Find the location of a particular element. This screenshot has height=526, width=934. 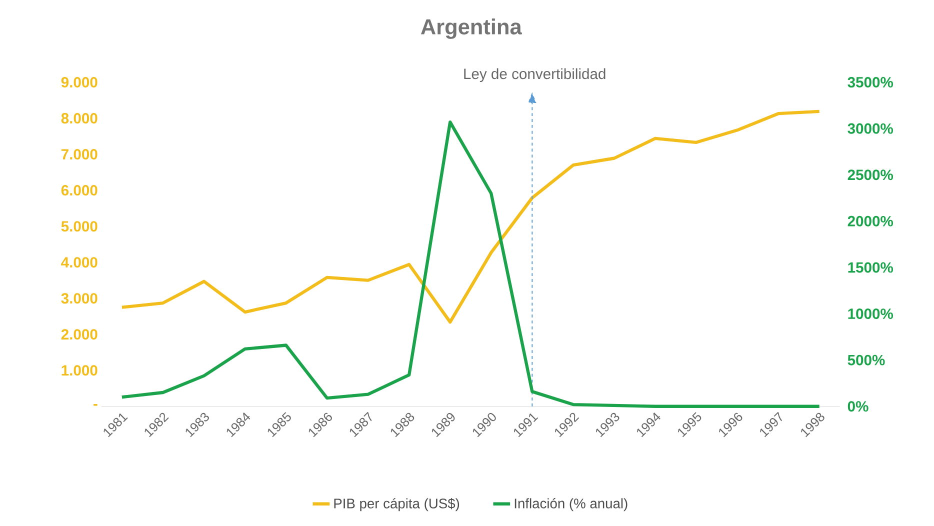

ref-line-label: Ley de convertibilidad is located at coordinates (535, 75).